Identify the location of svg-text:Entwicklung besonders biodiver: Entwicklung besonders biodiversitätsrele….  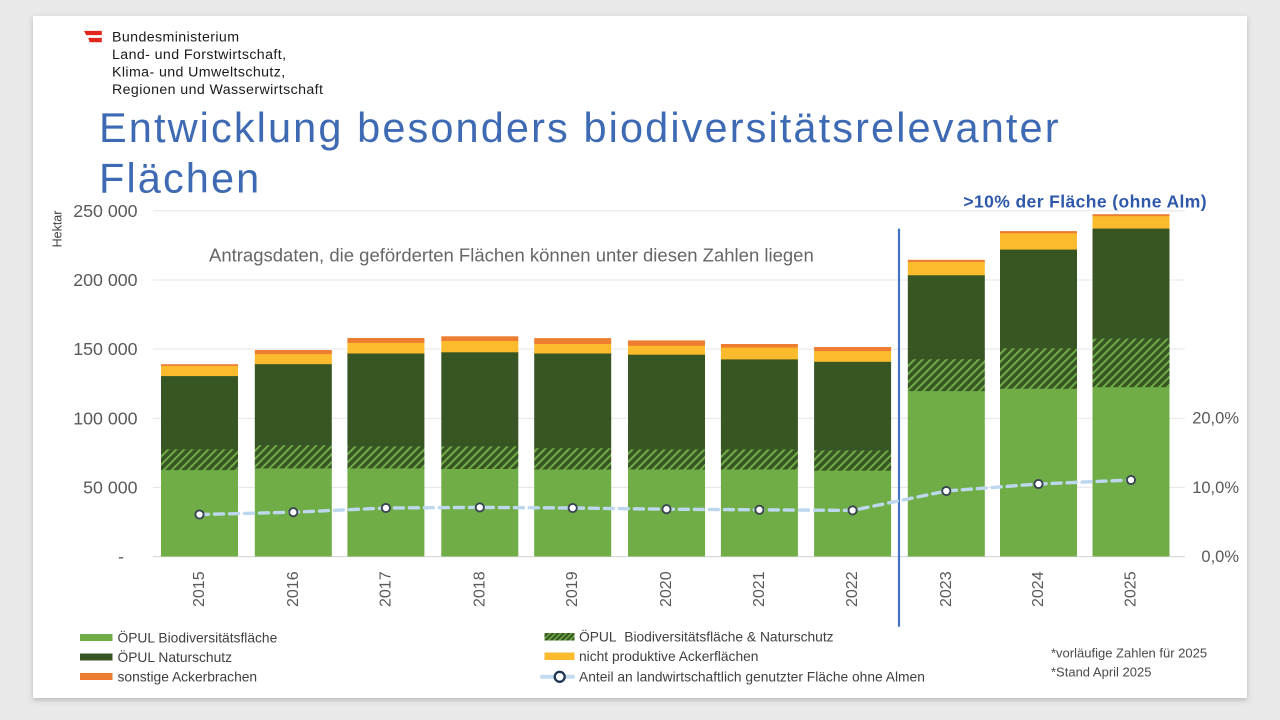
(580, 127).